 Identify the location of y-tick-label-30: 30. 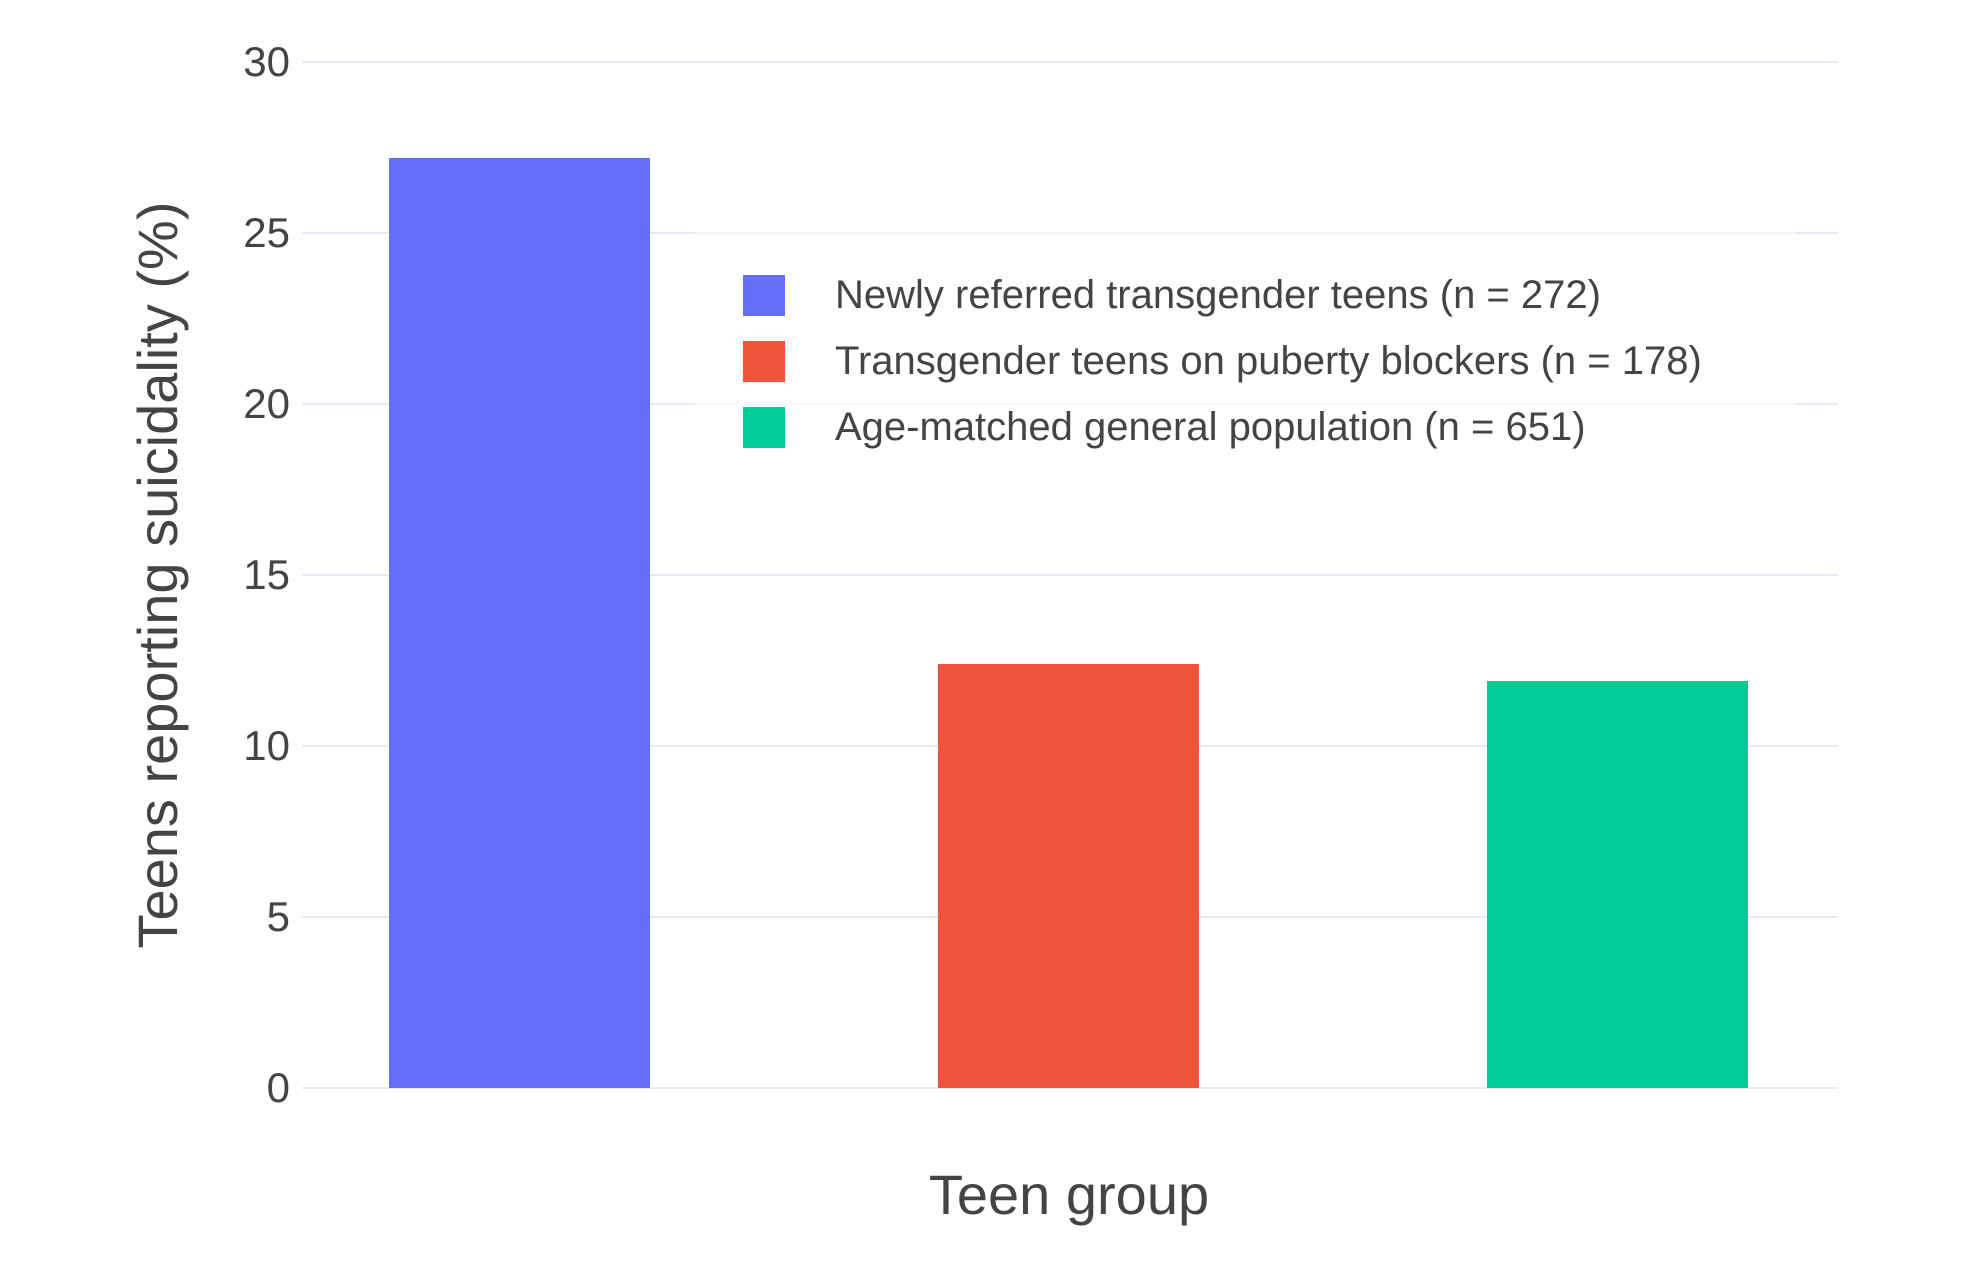
(266, 61).